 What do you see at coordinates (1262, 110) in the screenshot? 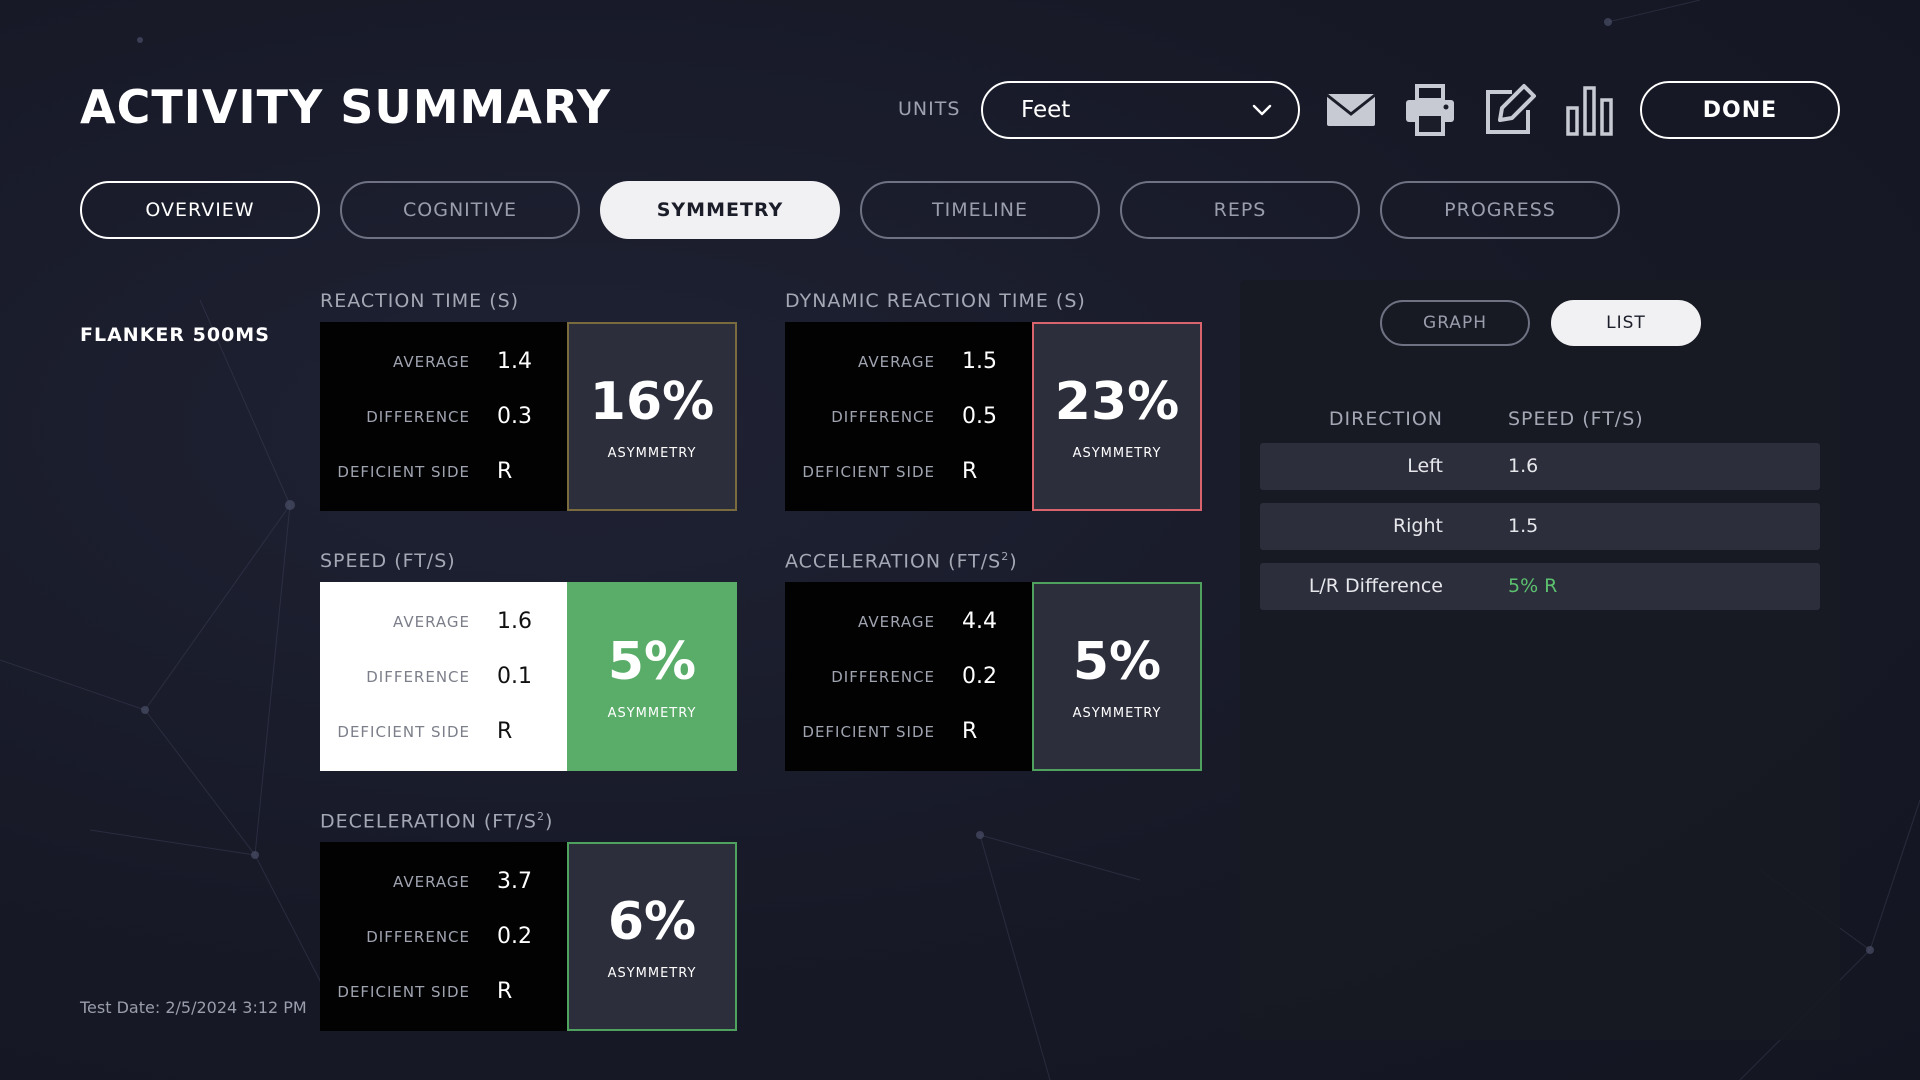
I see `chevron-down-icon` at bounding box center [1262, 110].